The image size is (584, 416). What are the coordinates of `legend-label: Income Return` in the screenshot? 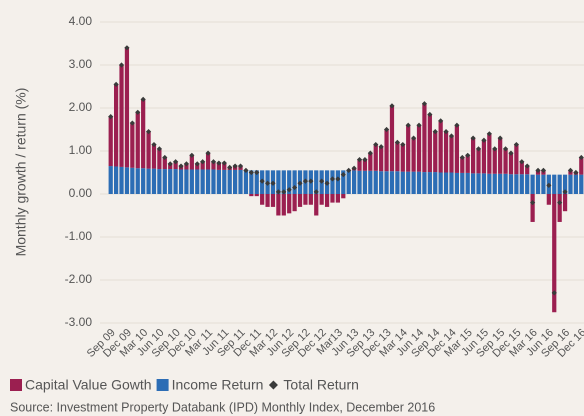 It's located at (218, 385).